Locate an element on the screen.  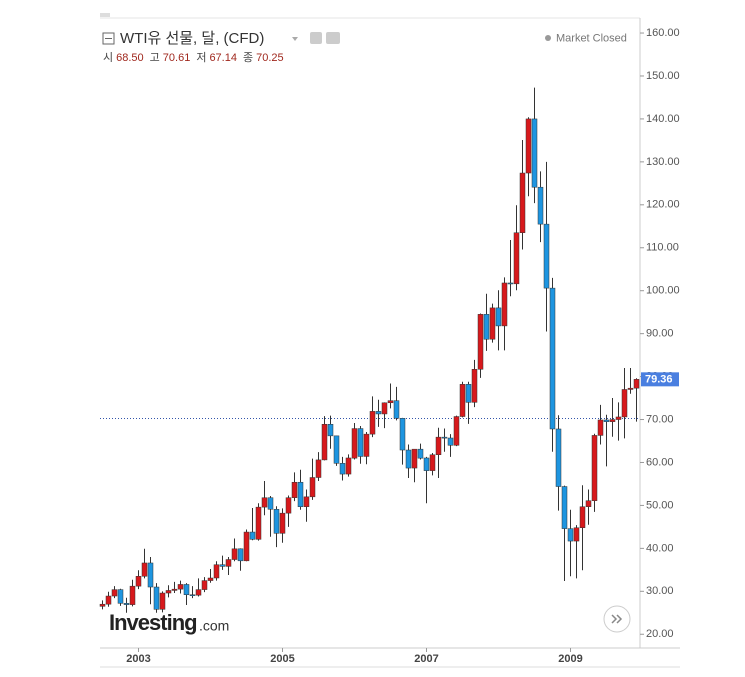
y-tick-label: 120.00 is located at coordinates (663, 205).